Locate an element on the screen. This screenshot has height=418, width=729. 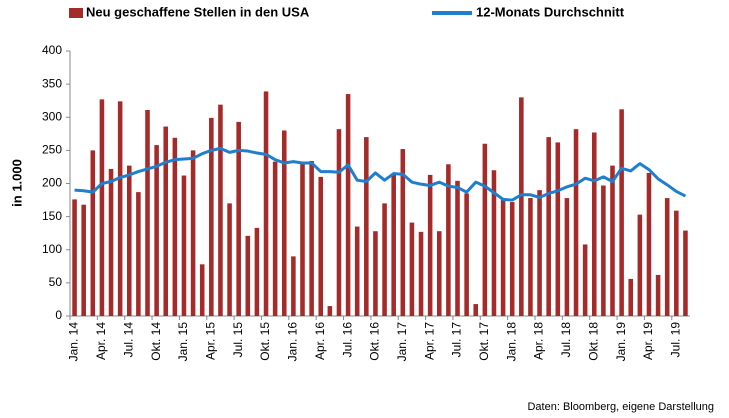
x-tick-label: Apr. 19 is located at coordinates (648, 341).